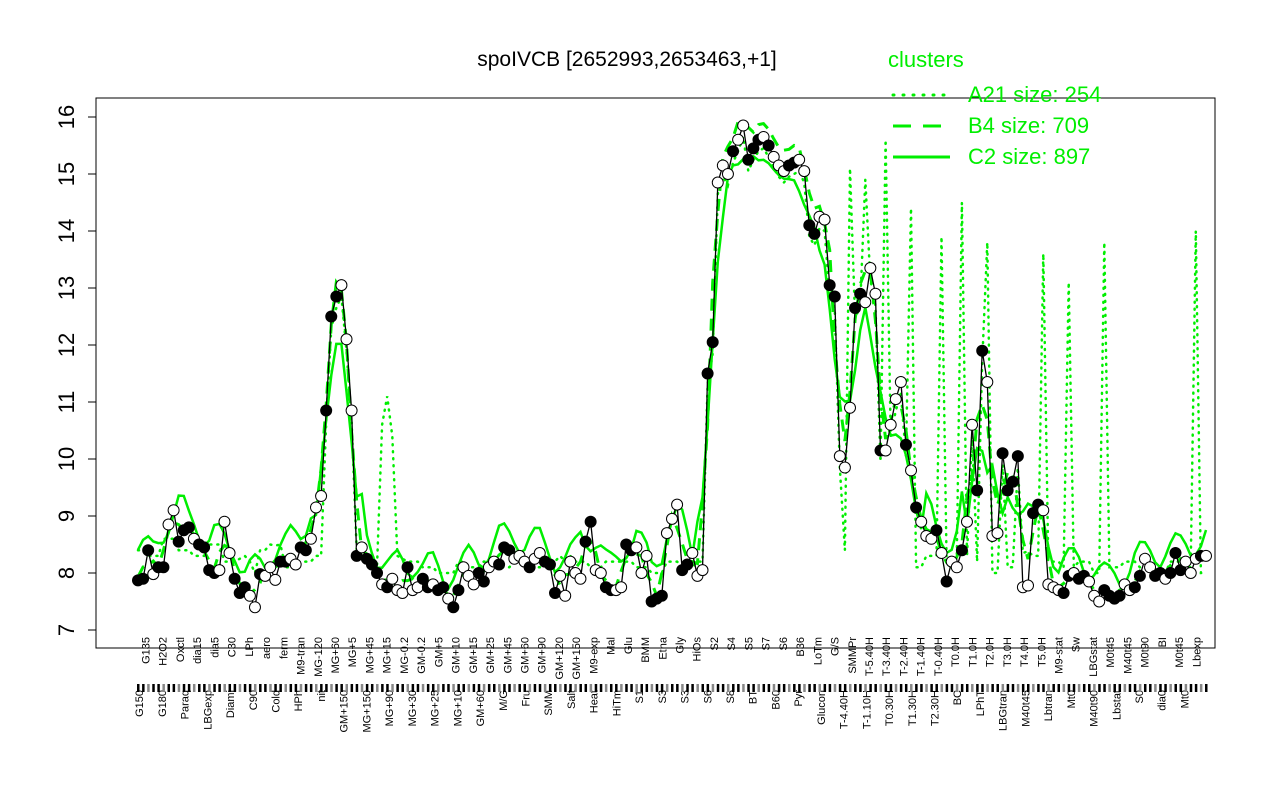 This screenshot has width=1280, height=805. I want to click on x-label-upper: HiOs, so click(698, 649).